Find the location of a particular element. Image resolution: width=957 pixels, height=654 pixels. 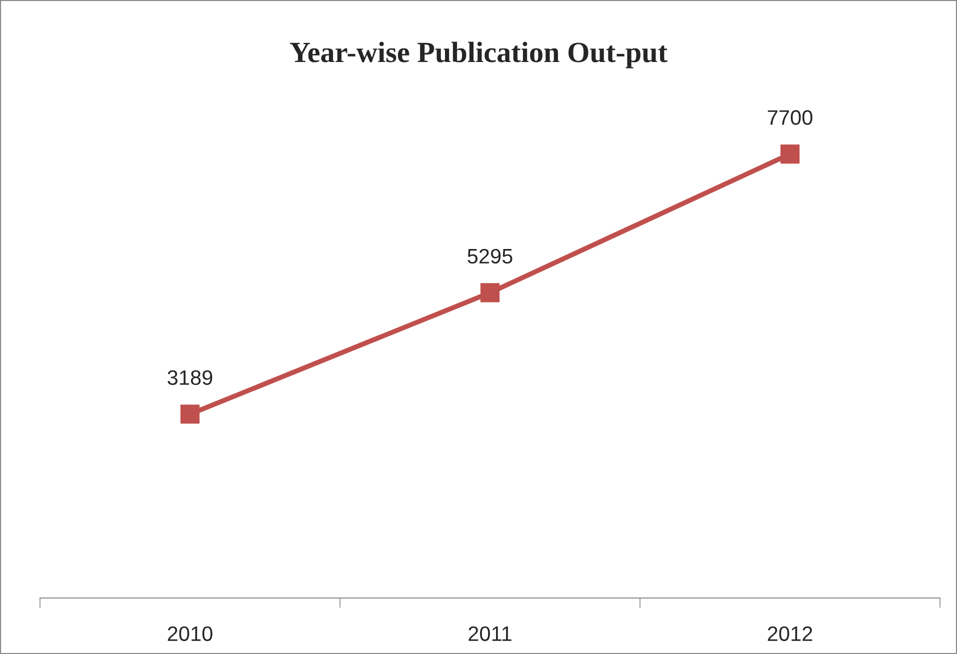

x-tick-label: 2012 is located at coordinates (790, 634).